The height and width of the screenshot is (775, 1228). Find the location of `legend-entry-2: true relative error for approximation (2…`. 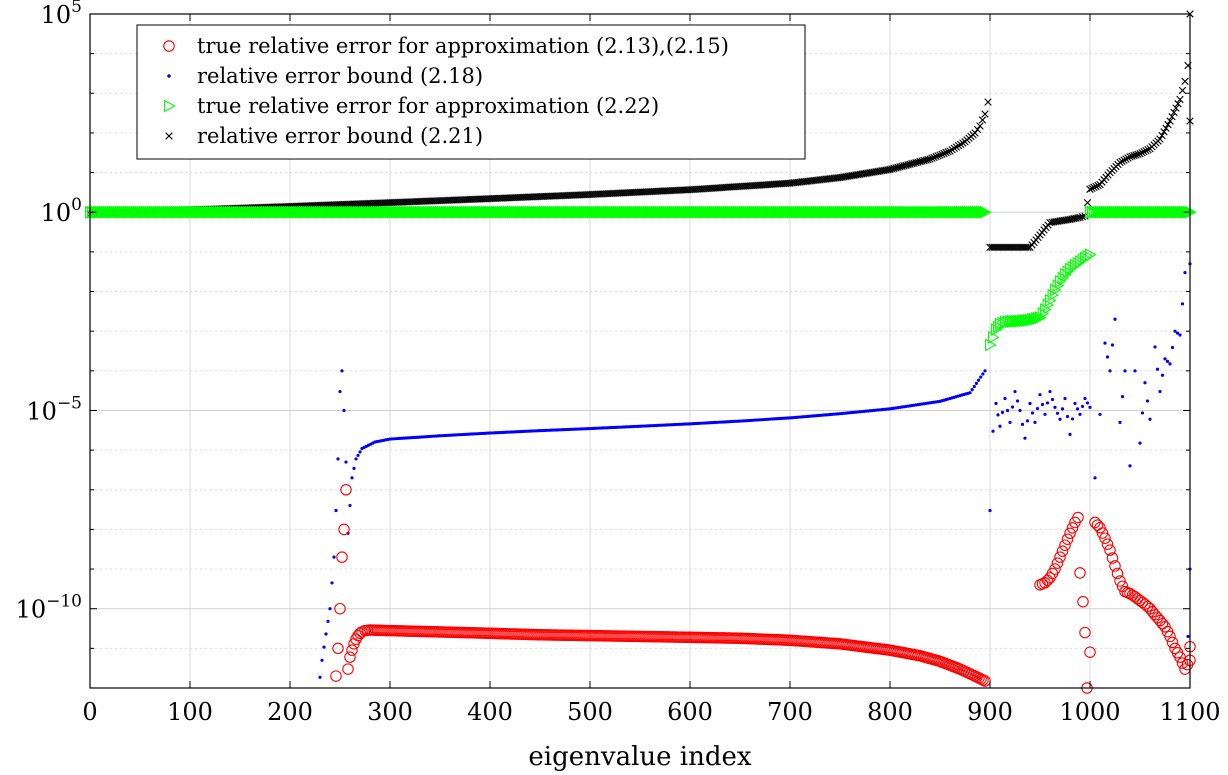

legend-entry-2: true relative error for approximation (2… is located at coordinates (428, 106).